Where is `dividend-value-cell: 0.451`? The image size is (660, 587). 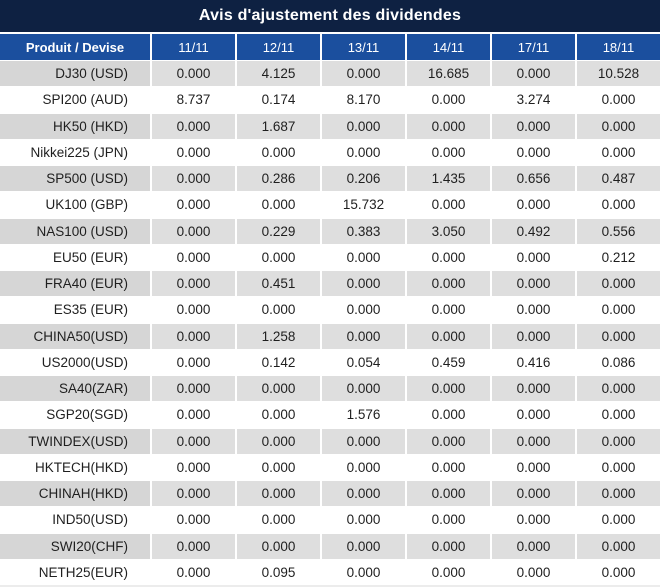
dividend-value-cell: 0.451 is located at coordinates (277, 284).